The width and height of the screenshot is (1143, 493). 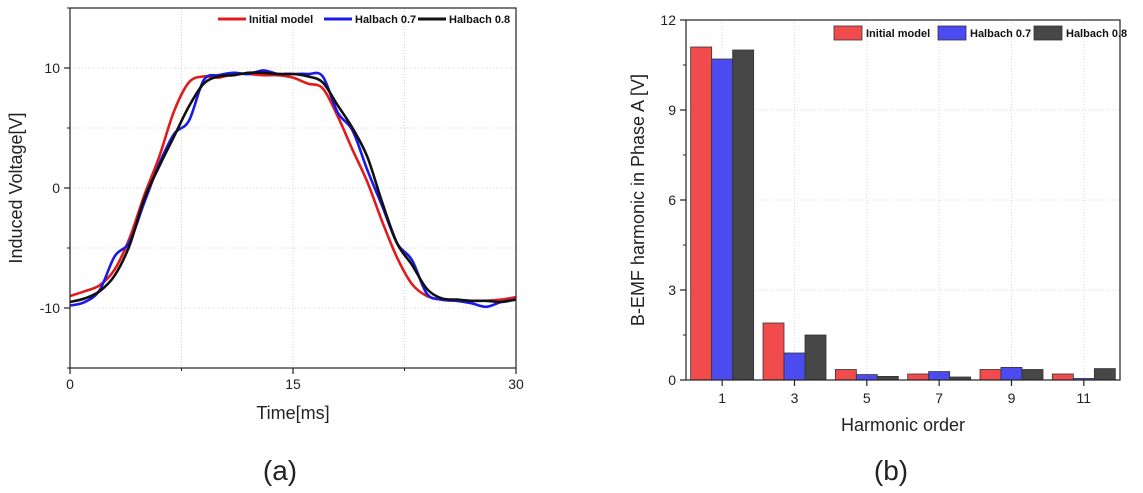 I want to click on x-tick-label: 0, so click(x=70, y=384).